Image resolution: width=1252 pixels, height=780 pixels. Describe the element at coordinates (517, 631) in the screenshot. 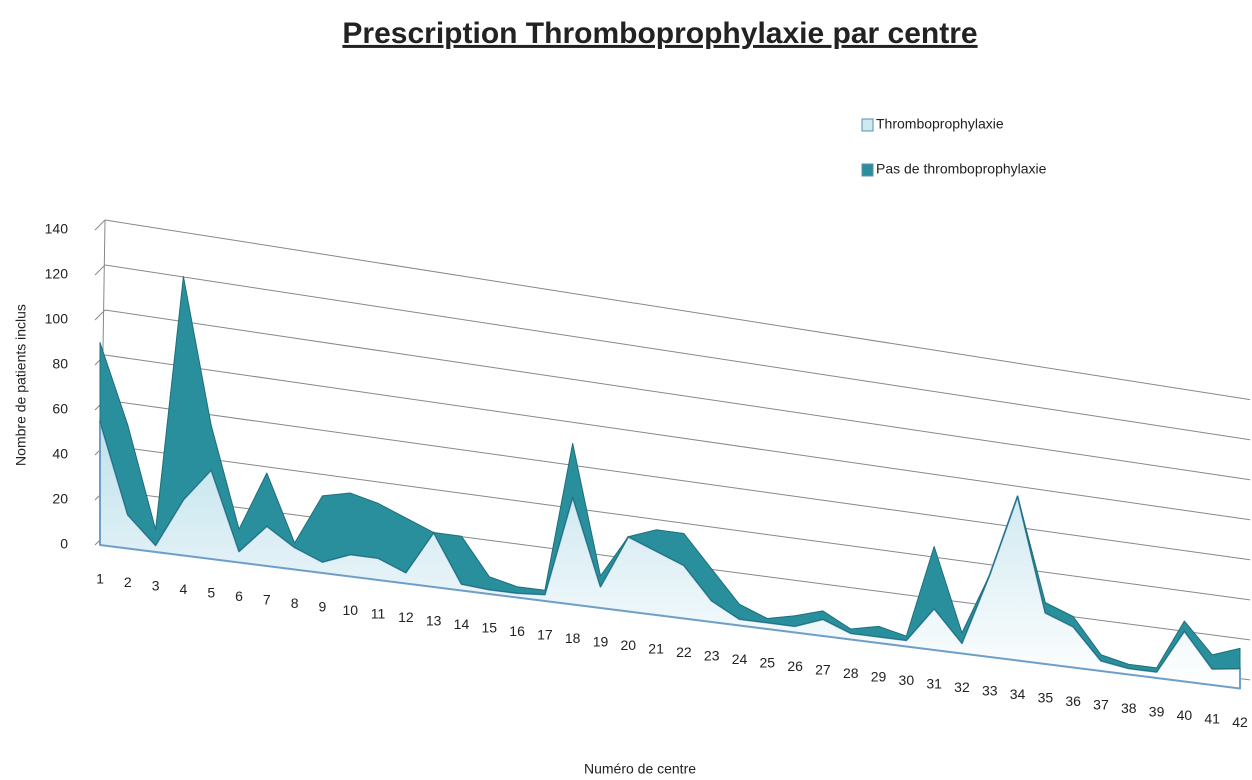

I see `x-tick-label: 16` at that location.